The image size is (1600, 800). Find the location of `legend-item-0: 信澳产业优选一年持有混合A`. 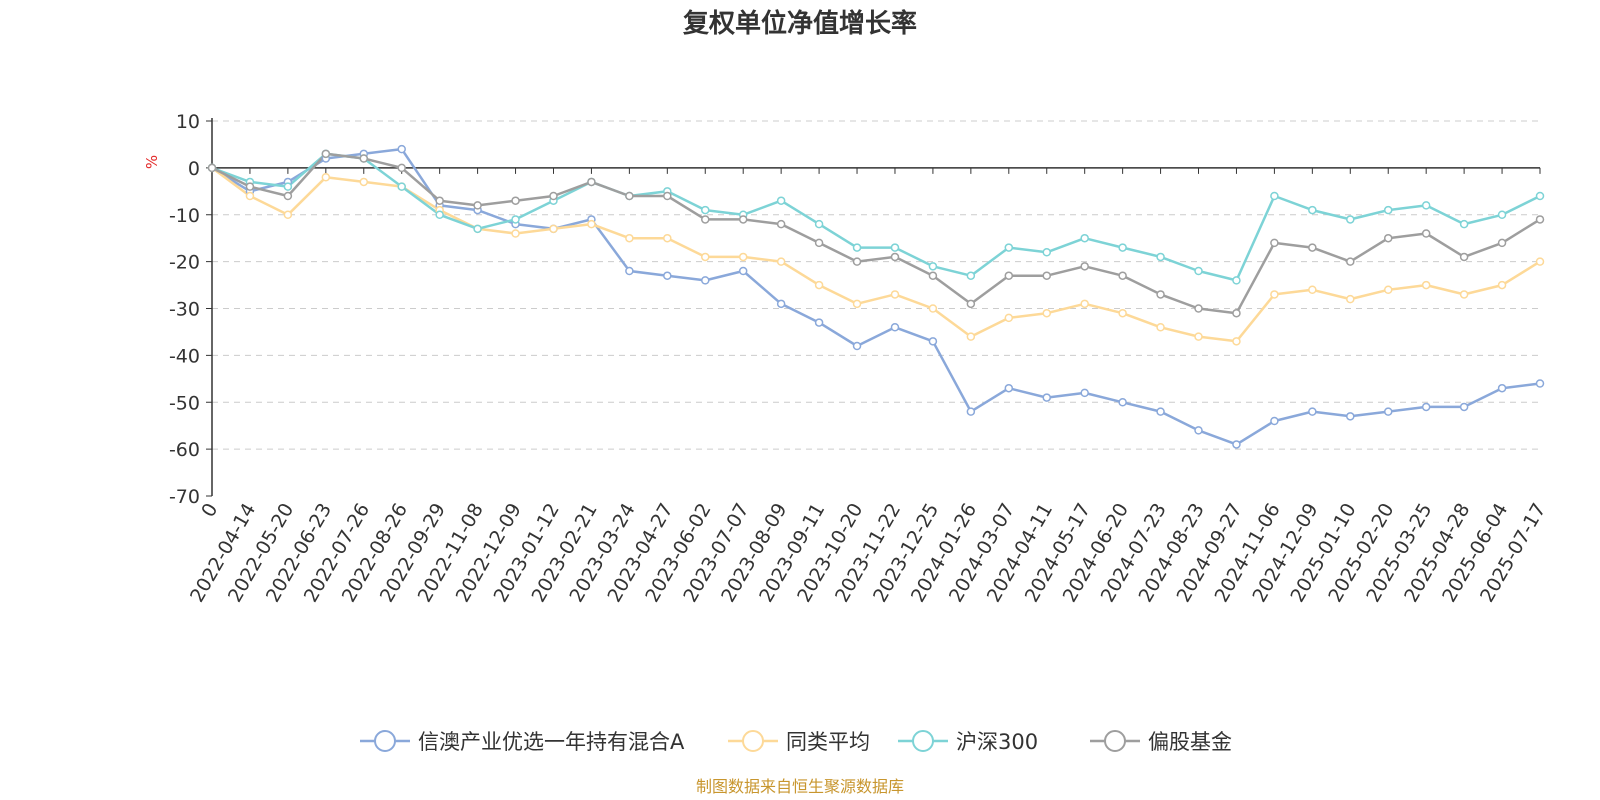

legend-item-0: 信澳产业优选一年持有混合A is located at coordinates (522, 742).